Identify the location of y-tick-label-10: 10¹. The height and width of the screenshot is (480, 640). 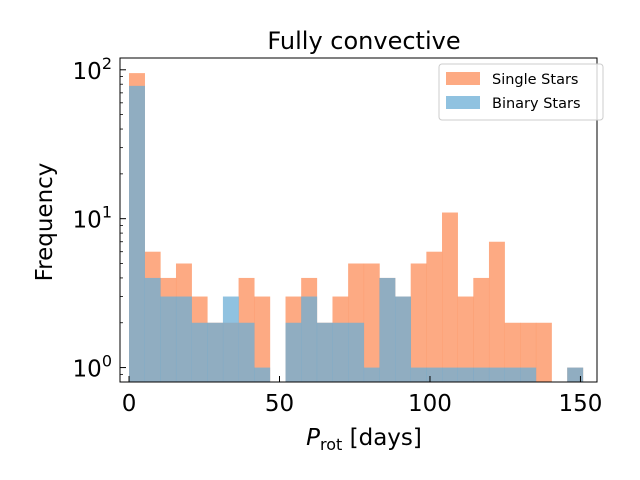
(92, 218).